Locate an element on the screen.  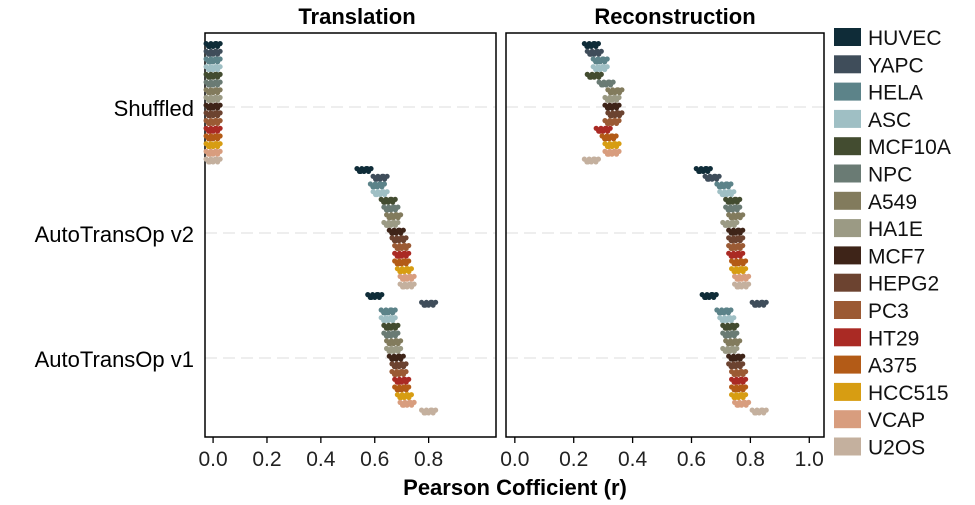
legend-label: U2OS is located at coordinates (896, 448).